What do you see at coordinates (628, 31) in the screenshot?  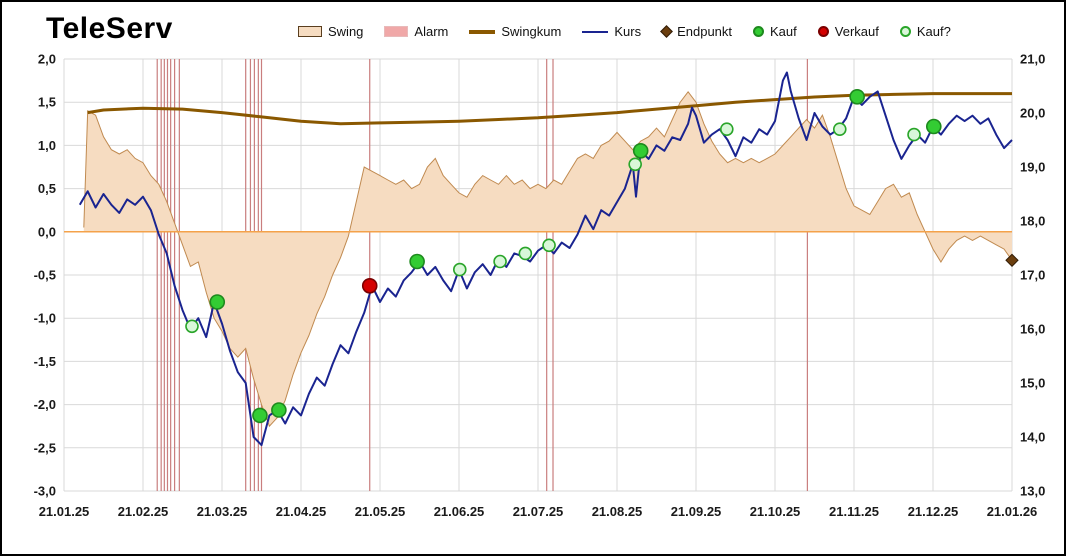 I see `legend-label-kurs: Kurs` at bounding box center [628, 31].